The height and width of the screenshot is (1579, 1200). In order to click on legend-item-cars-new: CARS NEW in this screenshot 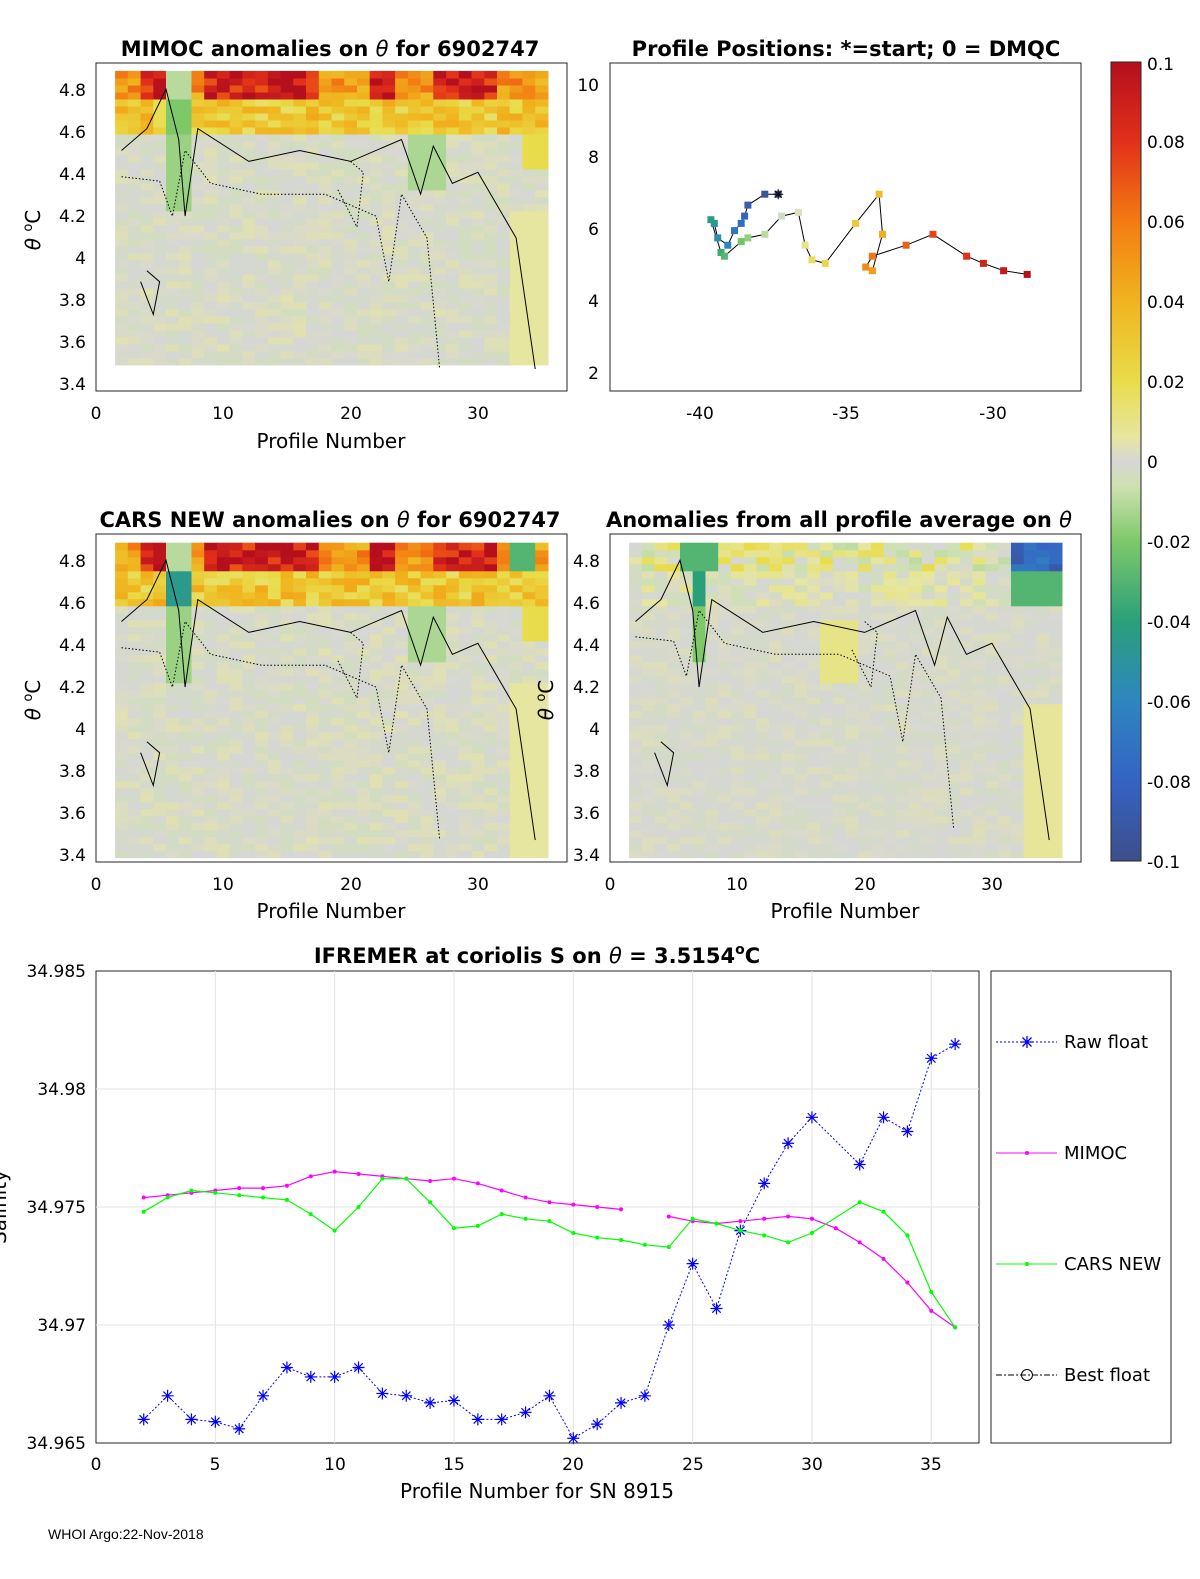, I will do `click(1078, 1264)`.